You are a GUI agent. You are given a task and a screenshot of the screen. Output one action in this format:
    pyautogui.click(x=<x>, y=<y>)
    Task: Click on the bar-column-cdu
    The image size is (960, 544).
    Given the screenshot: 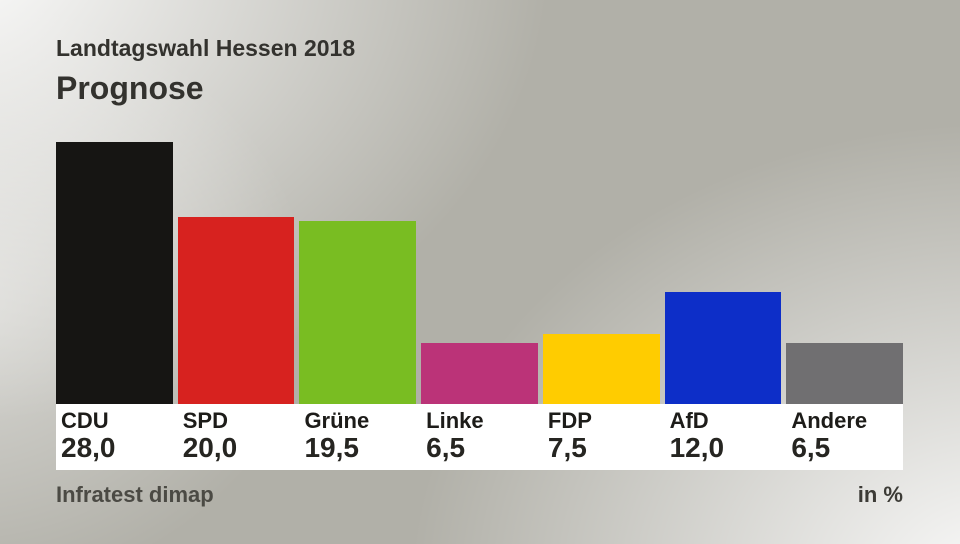 What is the action you would take?
    pyautogui.click(x=114, y=273)
    